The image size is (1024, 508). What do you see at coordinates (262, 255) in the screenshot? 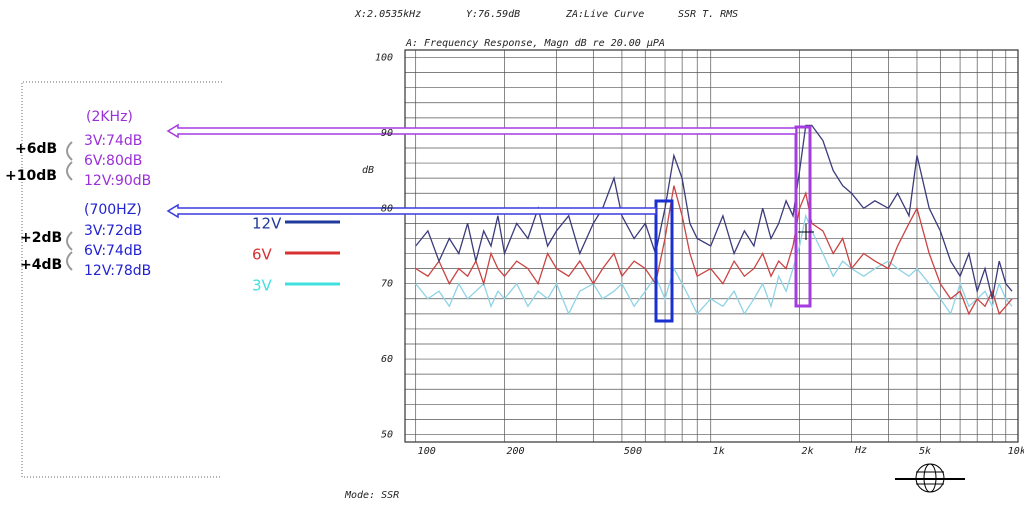
I see `legend-label: 6V` at bounding box center [262, 255].